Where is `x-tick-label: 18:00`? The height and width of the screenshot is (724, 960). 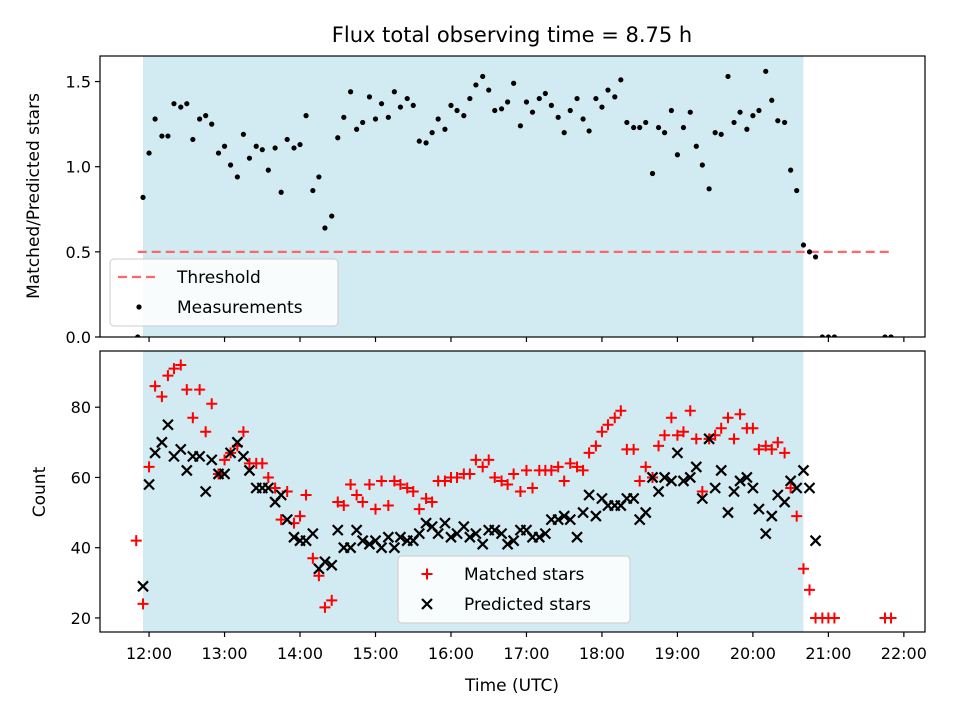
x-tick-label: 18:00 is located at coordinates (602, 653).